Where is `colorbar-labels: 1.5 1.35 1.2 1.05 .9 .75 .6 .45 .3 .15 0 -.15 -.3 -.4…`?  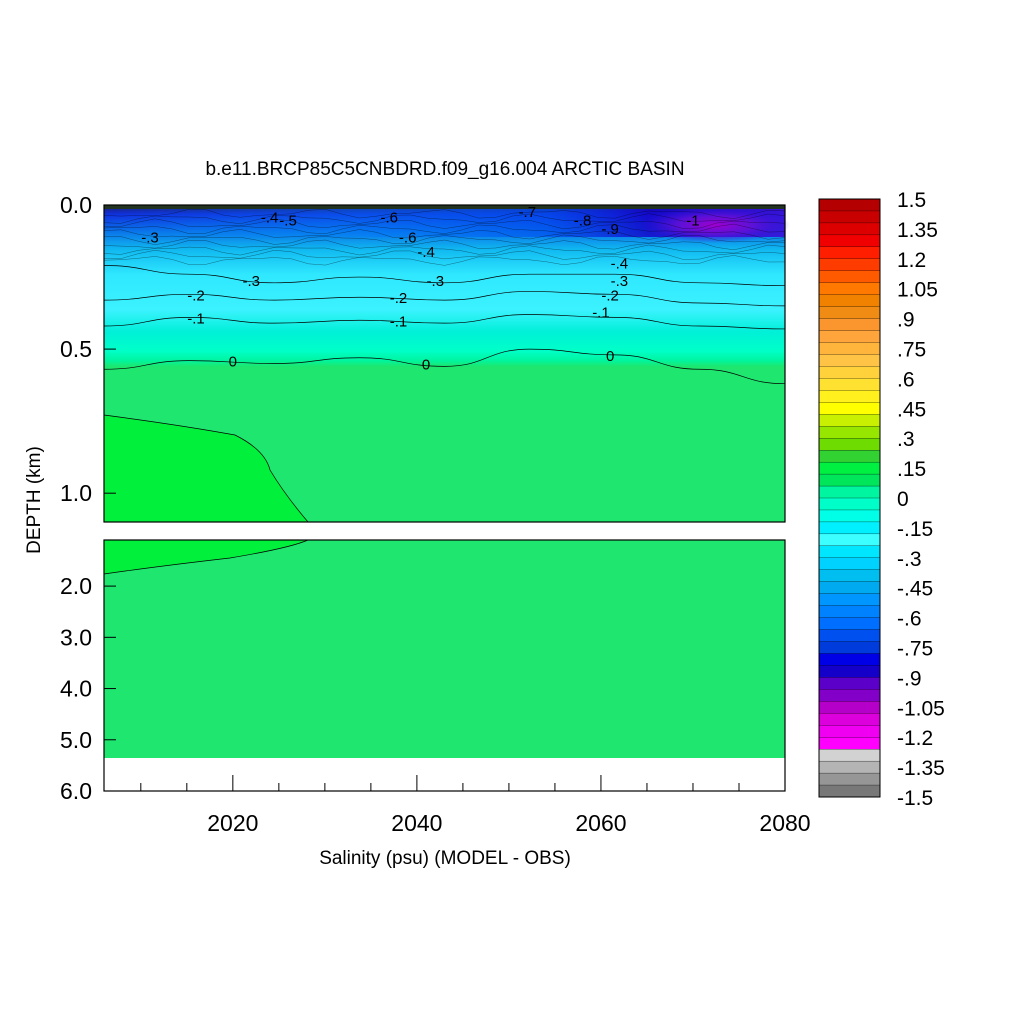 colorbar-labels: 1.5 1.35 1.2 1.05 .9 .75 .6 .45 .3 .15 0 -.15 -.3 -.4… is located at coordinates (921, 499).